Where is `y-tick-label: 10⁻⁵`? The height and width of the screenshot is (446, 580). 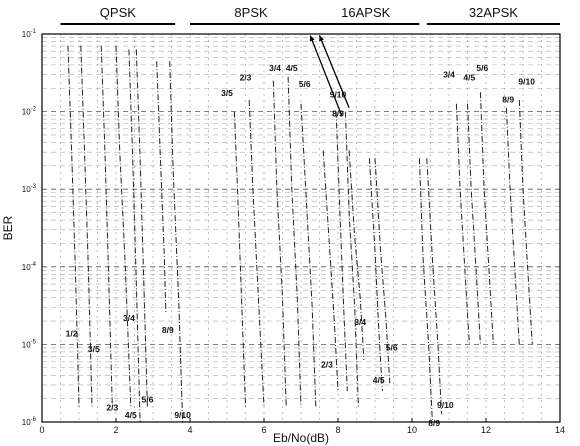
y-tick-label: 10⁻⁵ is located at coordinates (29, 344).